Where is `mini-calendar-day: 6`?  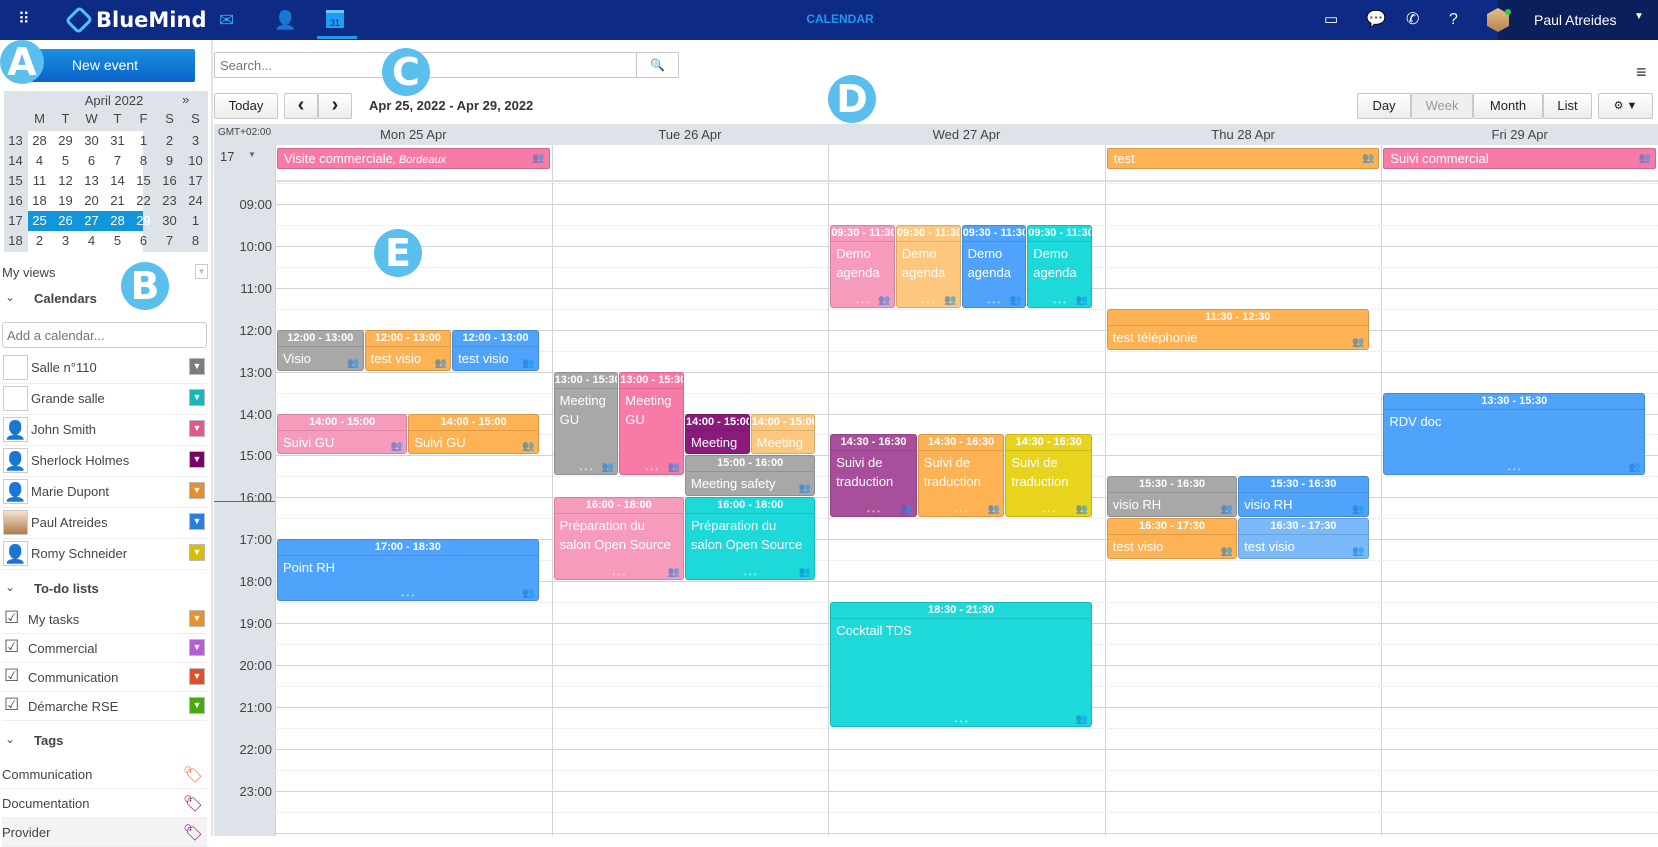
mini-calendar-day: 6 is located at coordinates (143, 240).